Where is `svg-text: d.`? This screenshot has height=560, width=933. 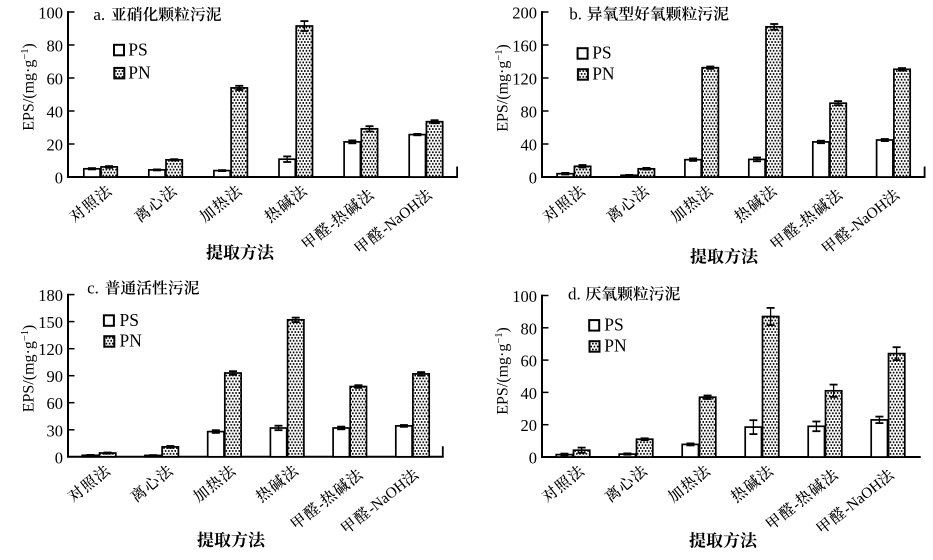 svg-text: d. is located at coordinates (574, 293).